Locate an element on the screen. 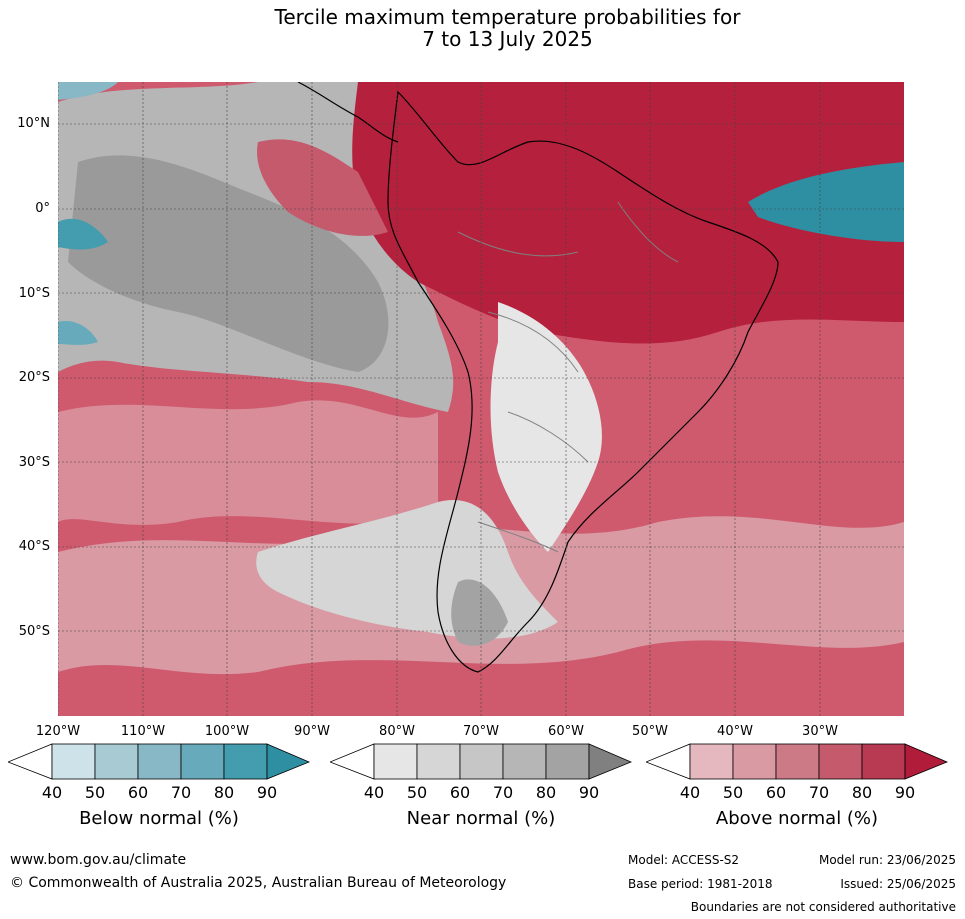  legend-near-tick-70: 70 is located at coordinates (503, 792).